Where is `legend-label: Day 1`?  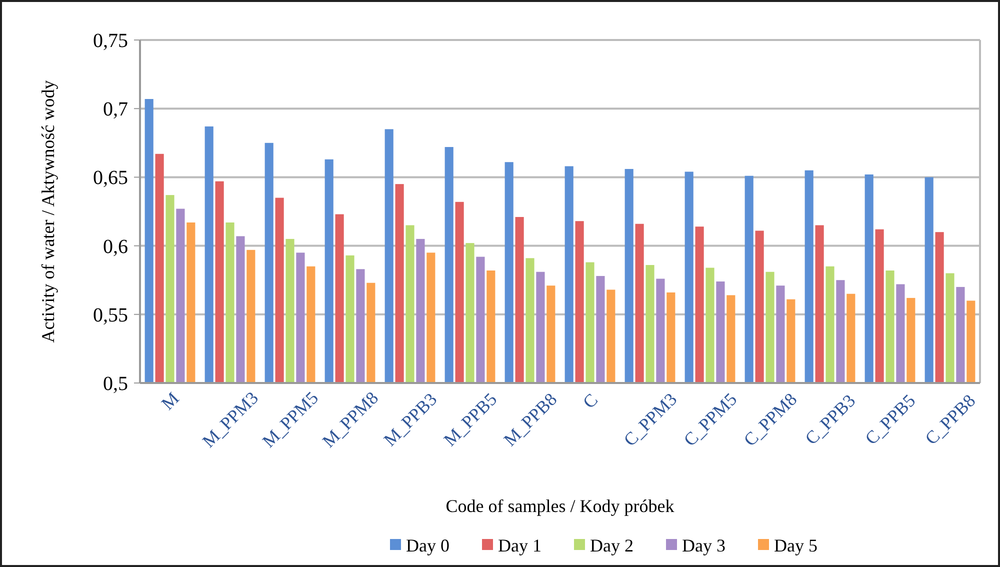
legend-label: Day 1 is located at coordinates (520, 545).